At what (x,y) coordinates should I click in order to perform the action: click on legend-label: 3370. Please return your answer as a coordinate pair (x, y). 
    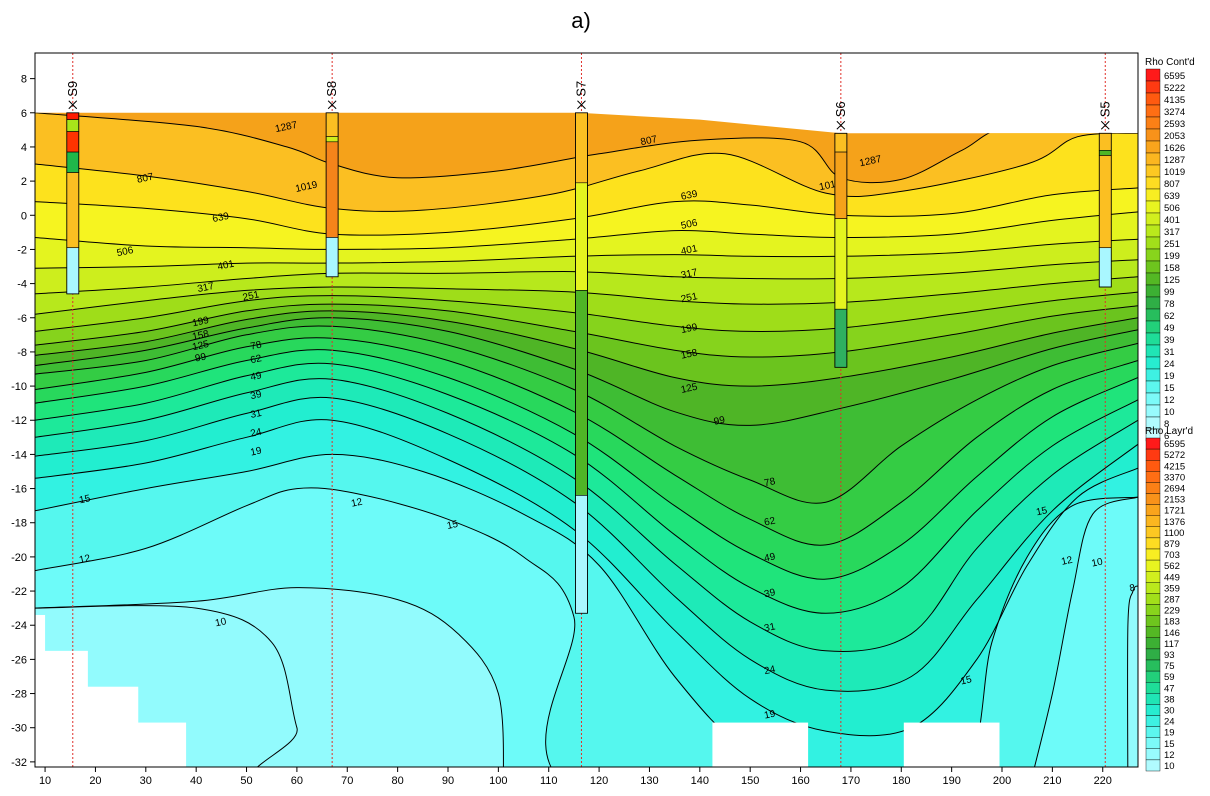
    Looking at the image, I should click on (1174, 477).